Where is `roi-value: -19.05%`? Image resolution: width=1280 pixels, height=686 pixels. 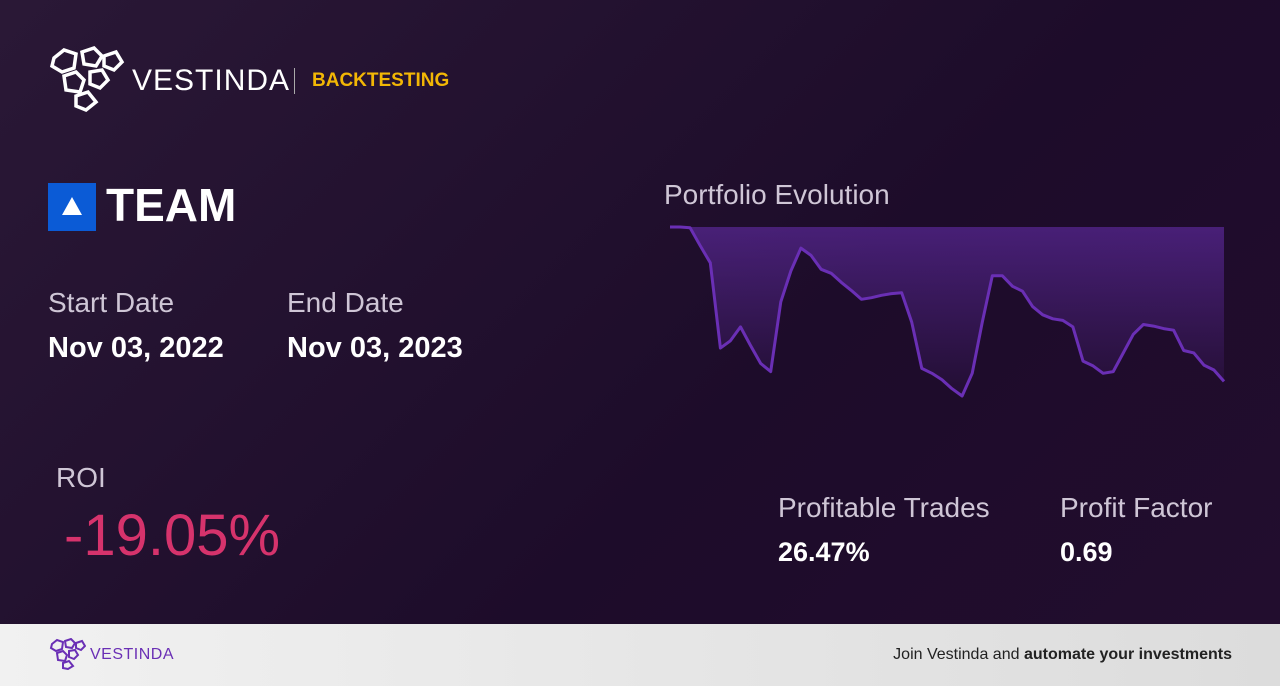
roi-value: -19.05% is located at coordinates (172, 535).